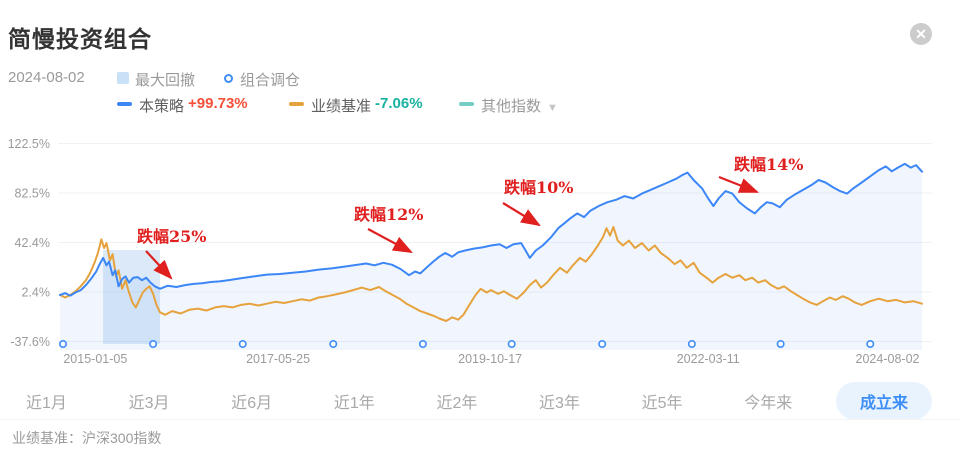 Image resolution: width=960 pixels, height=457 pixels. I want to click on drawdown-annotation: 跌幅25%, so click(171, 236).